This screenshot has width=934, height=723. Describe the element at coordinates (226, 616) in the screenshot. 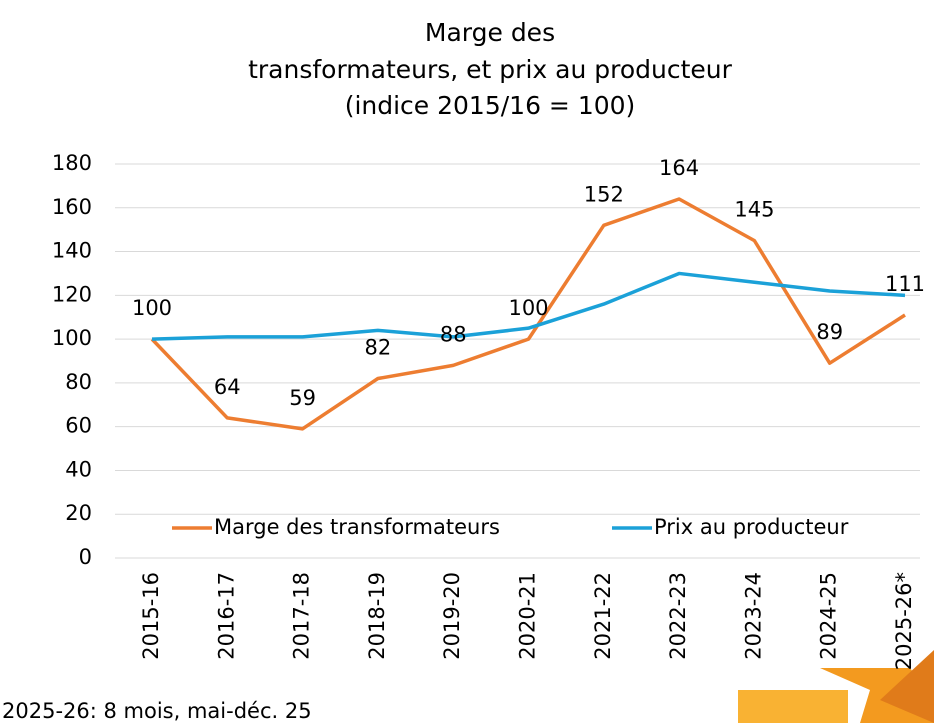

I see `x-tick-label: 2016-17` at that location.